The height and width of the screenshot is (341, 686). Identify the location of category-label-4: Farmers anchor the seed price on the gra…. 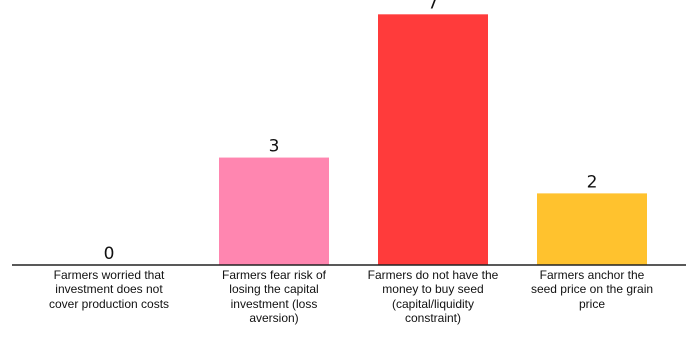
(592, 289).